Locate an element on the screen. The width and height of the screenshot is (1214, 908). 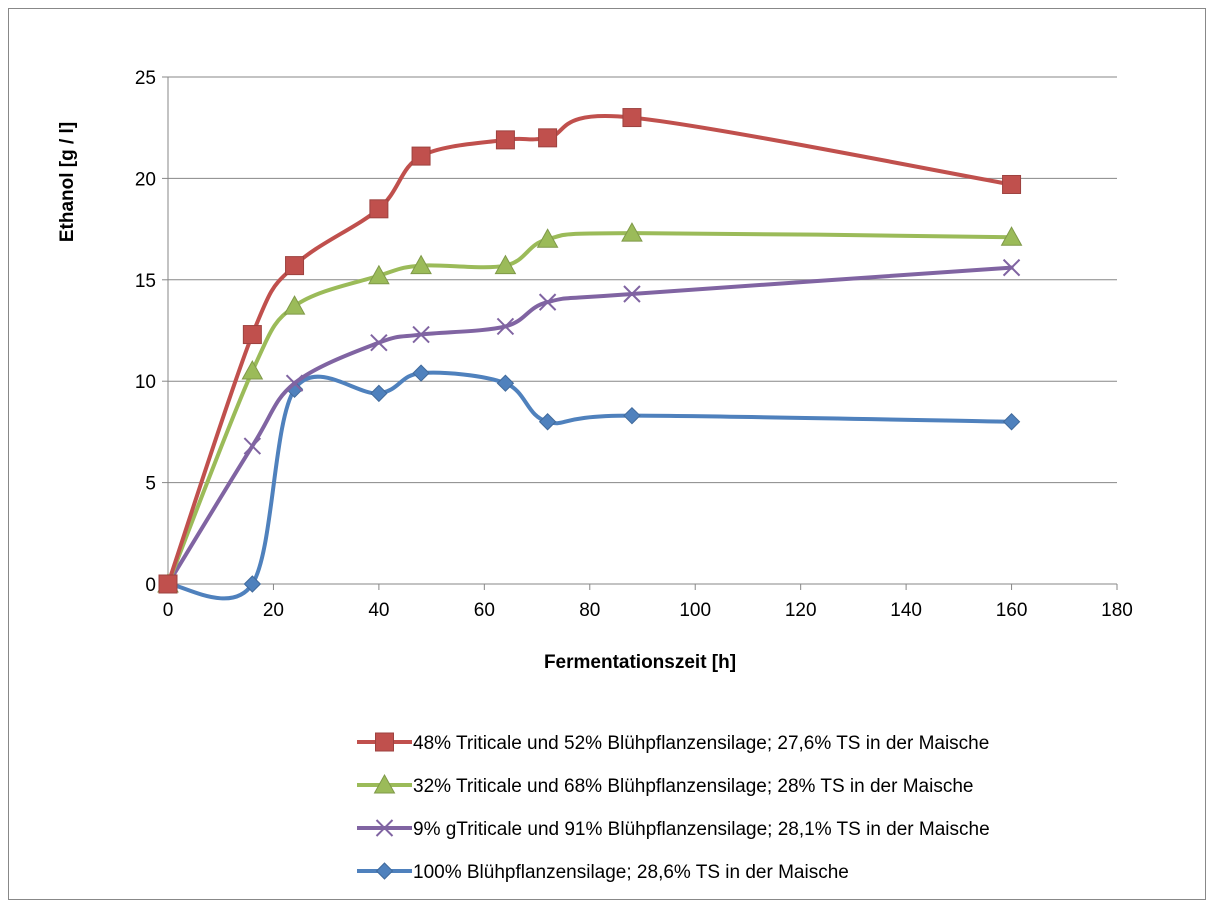
y-tick-label: 5 is located at coordinates (150, 484).